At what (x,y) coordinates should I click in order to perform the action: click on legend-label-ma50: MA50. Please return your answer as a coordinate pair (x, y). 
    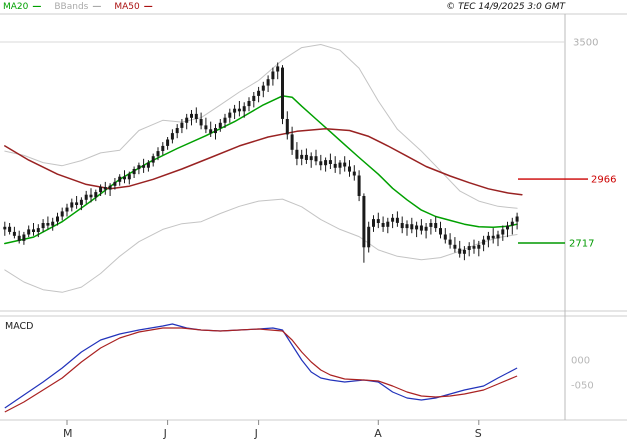
    Looking at the image, I should click on (127, 7).